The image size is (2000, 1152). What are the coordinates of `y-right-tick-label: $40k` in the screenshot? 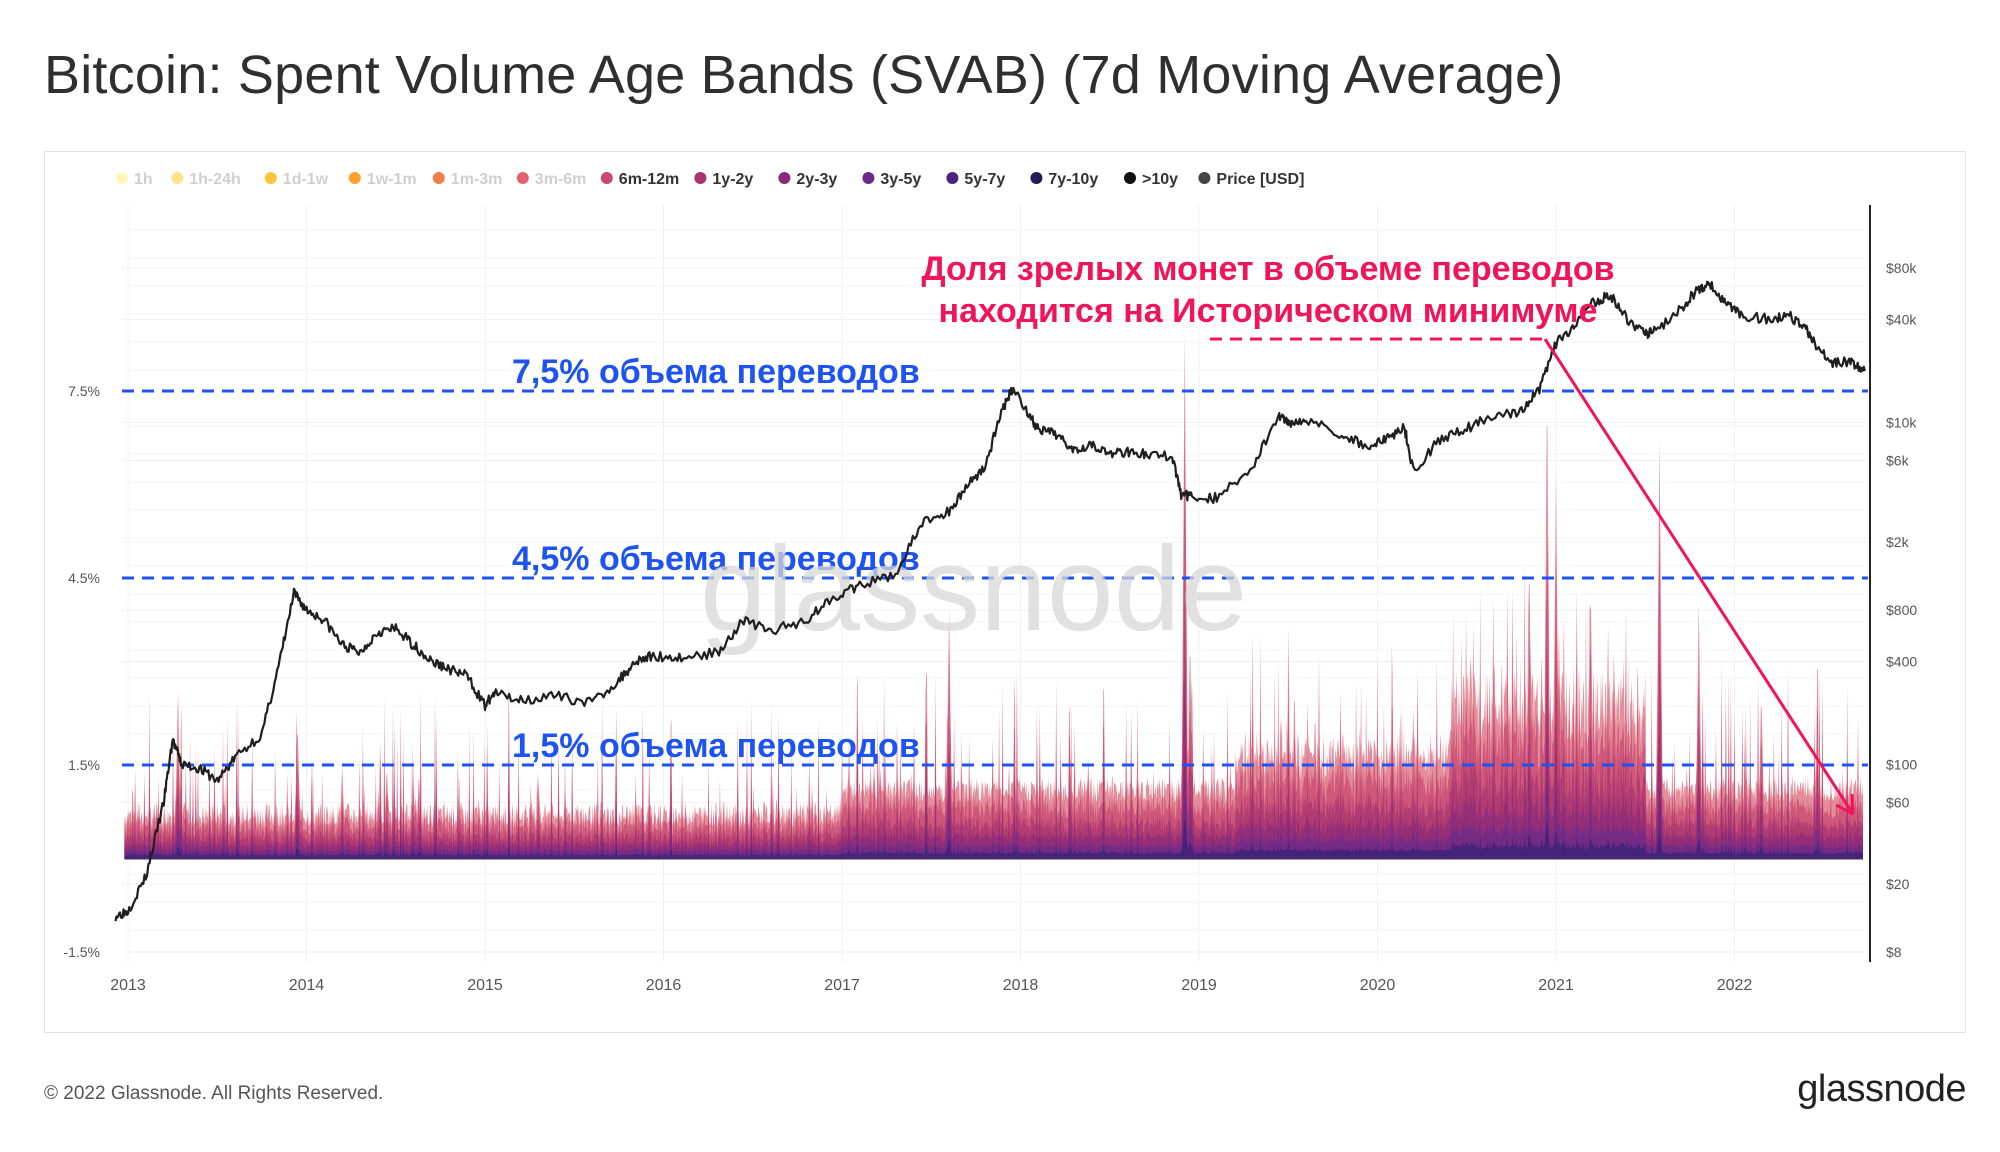 It's located at (1901, 319).